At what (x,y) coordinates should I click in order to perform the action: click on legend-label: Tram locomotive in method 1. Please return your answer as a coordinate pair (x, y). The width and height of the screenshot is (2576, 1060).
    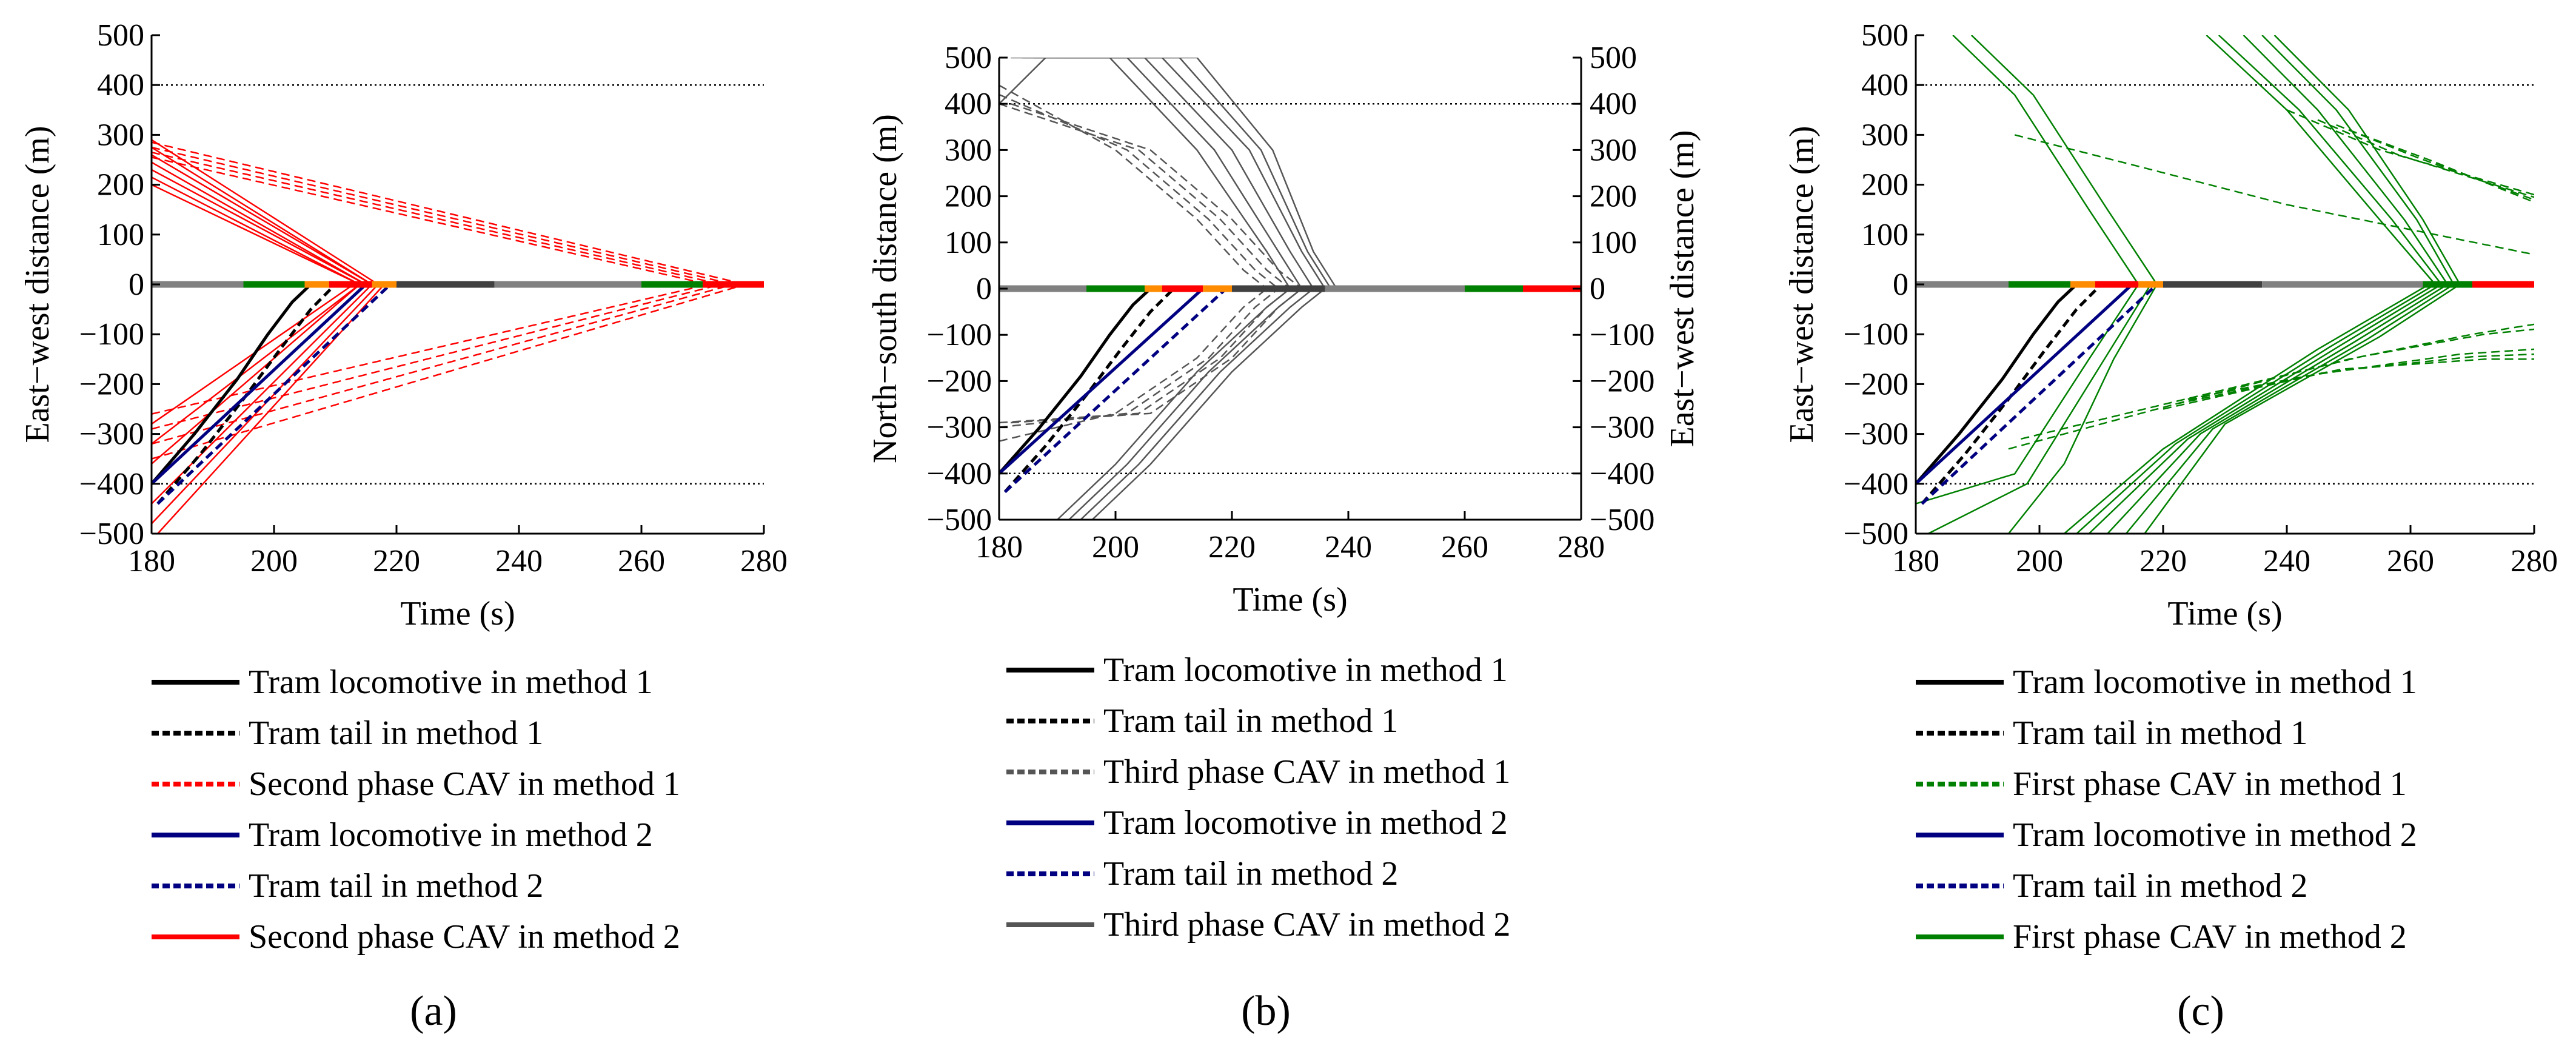
    Looking at the image, I should click on (2215, 682).